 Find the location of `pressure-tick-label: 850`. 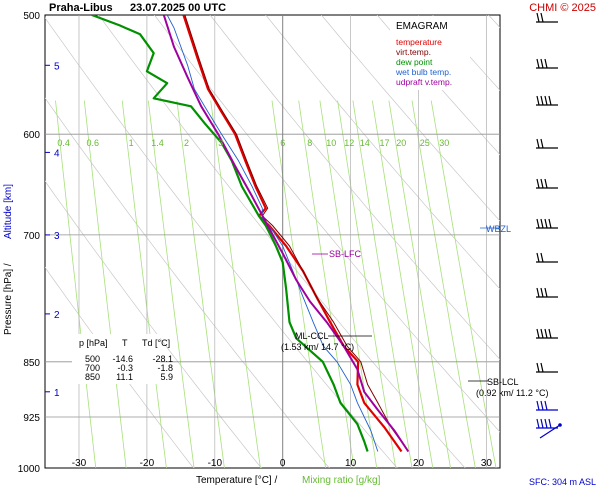

pressure-tick-label: 850 is located at coordinates (31, 363).